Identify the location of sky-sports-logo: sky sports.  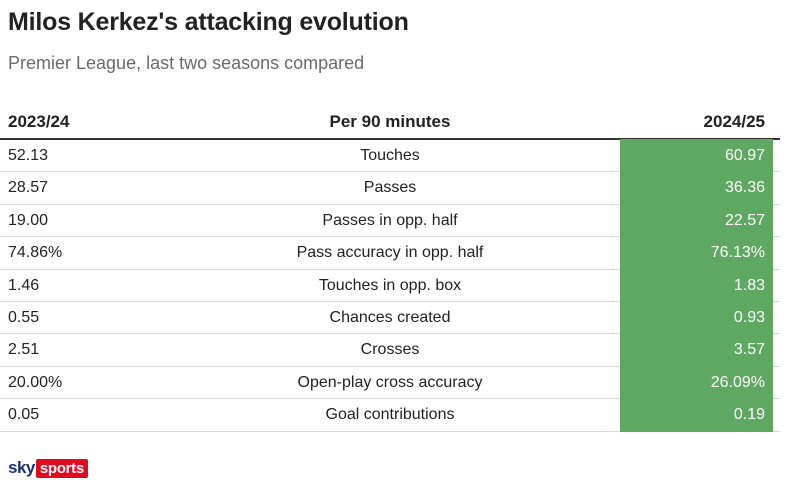
(48, 468).